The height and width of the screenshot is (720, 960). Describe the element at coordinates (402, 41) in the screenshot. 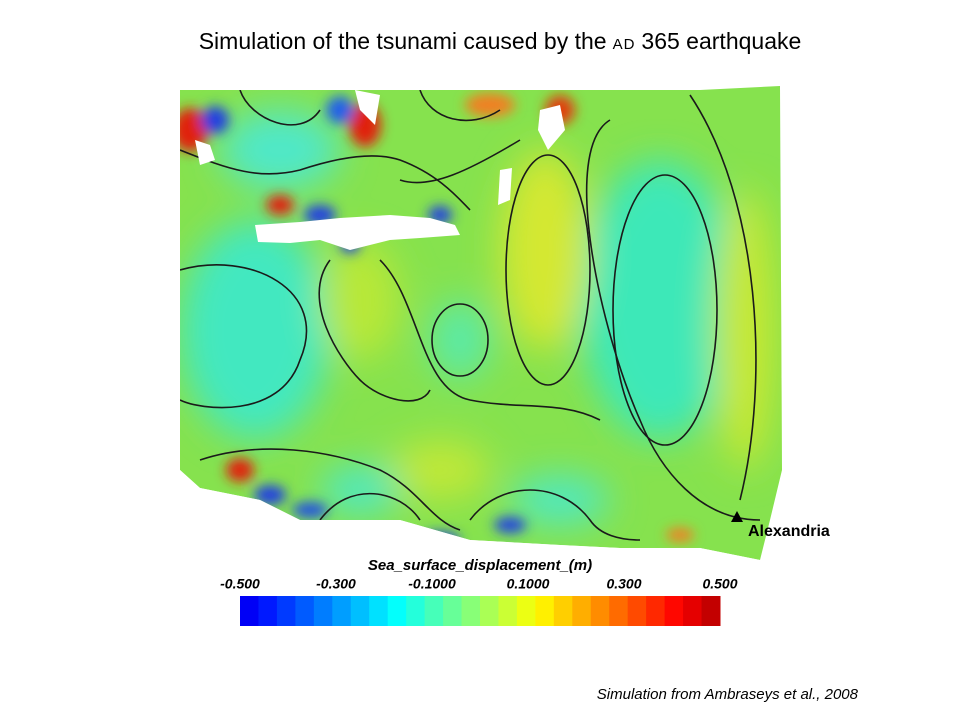

I see `title-text: Simulation of the tsunami caused by the` at that location.